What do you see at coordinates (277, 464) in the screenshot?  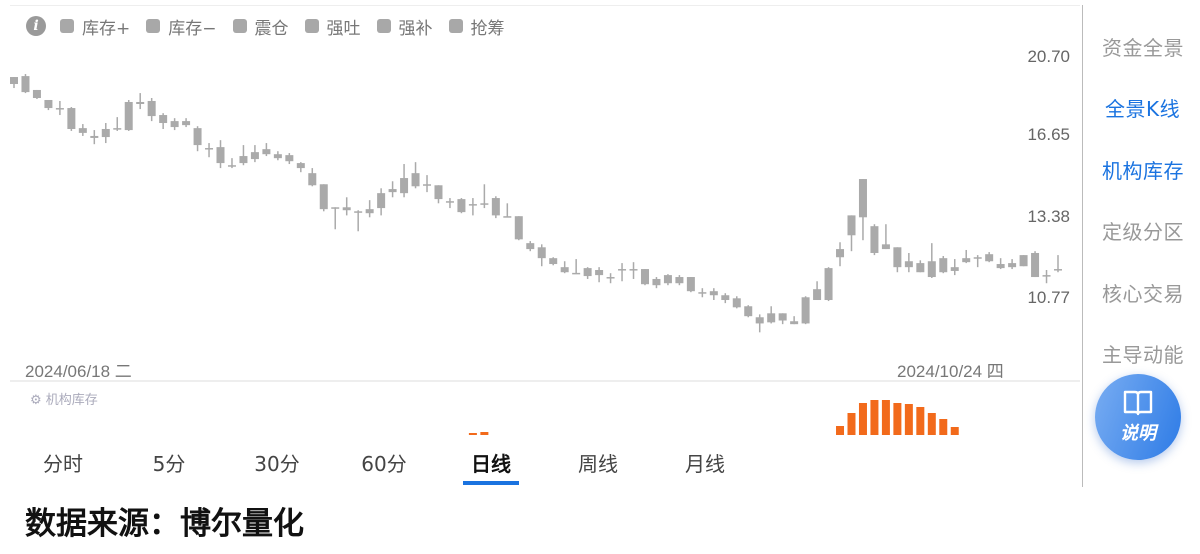 I see `tab-30min: 30分` at bounding box center [277, 464].